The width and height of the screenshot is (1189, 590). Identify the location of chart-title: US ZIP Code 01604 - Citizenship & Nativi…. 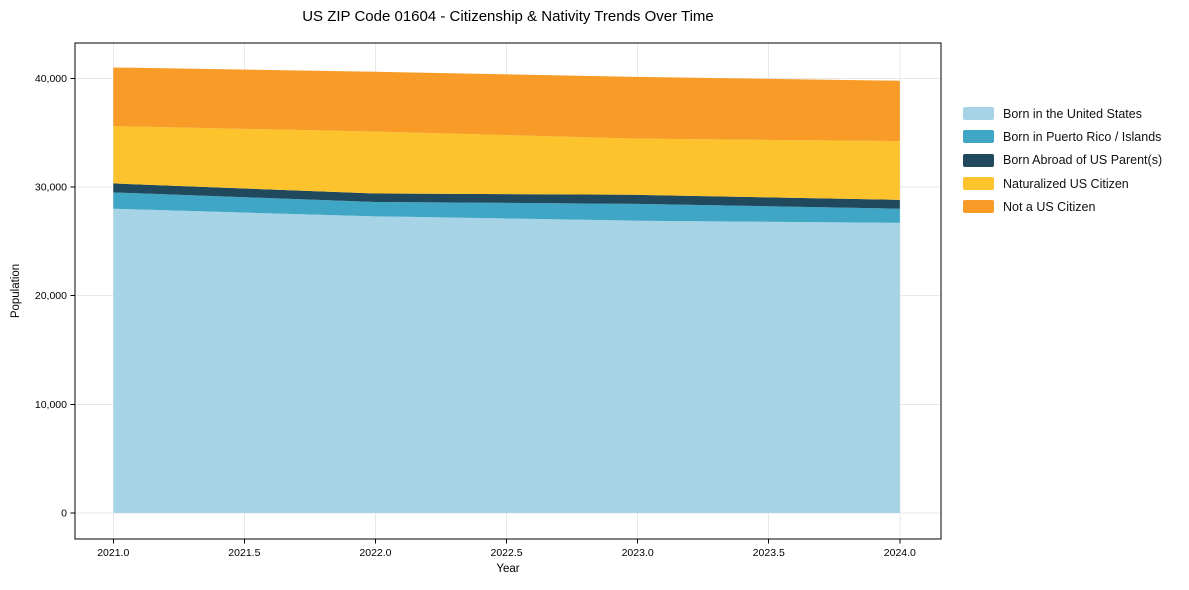
(508, 16).